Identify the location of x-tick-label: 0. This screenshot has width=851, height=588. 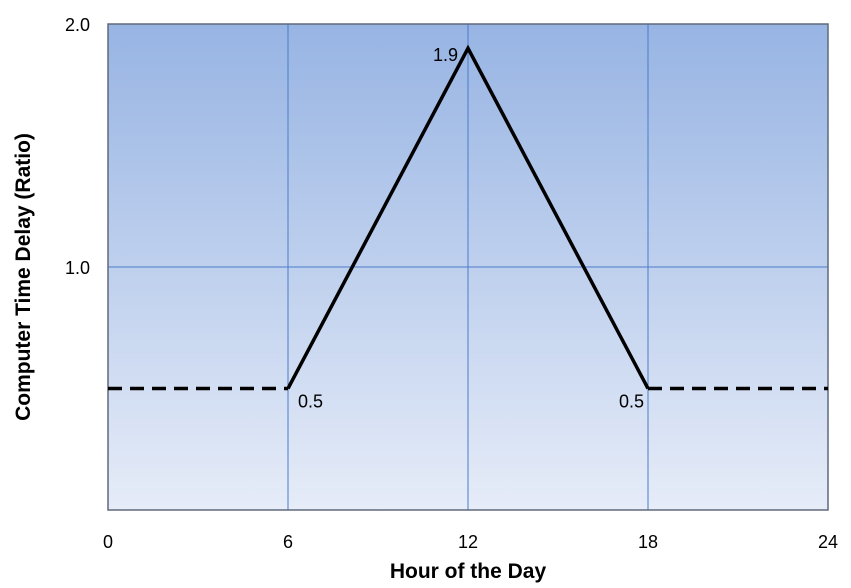
(108, 542).